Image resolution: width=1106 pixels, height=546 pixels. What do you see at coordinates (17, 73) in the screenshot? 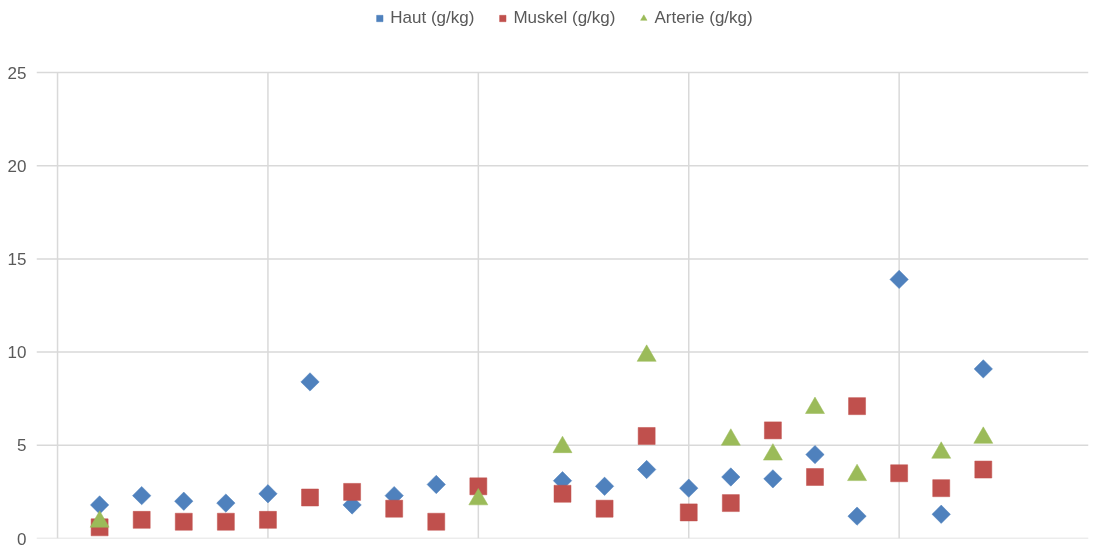
I see `y-tick-label: 25` at bounding box center [17, 73].